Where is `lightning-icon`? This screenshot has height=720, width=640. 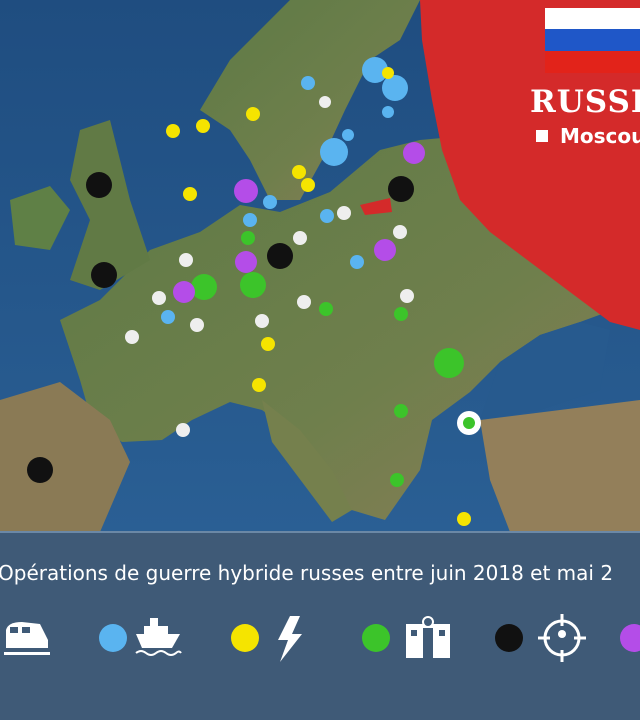
lightning-icon is located at coordinates (290, 639).